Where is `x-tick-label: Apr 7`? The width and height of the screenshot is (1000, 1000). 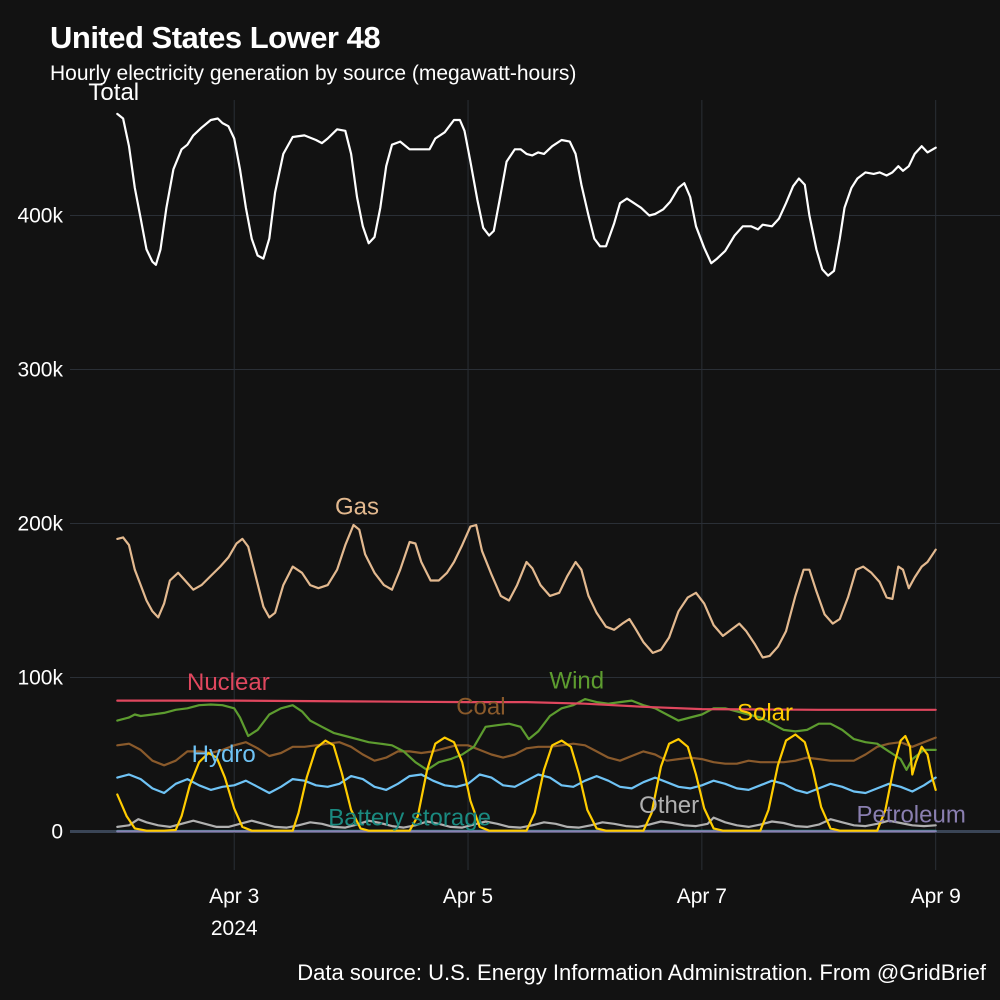
x-tick-label: Apr 7 is located at coordinates (702, 896).